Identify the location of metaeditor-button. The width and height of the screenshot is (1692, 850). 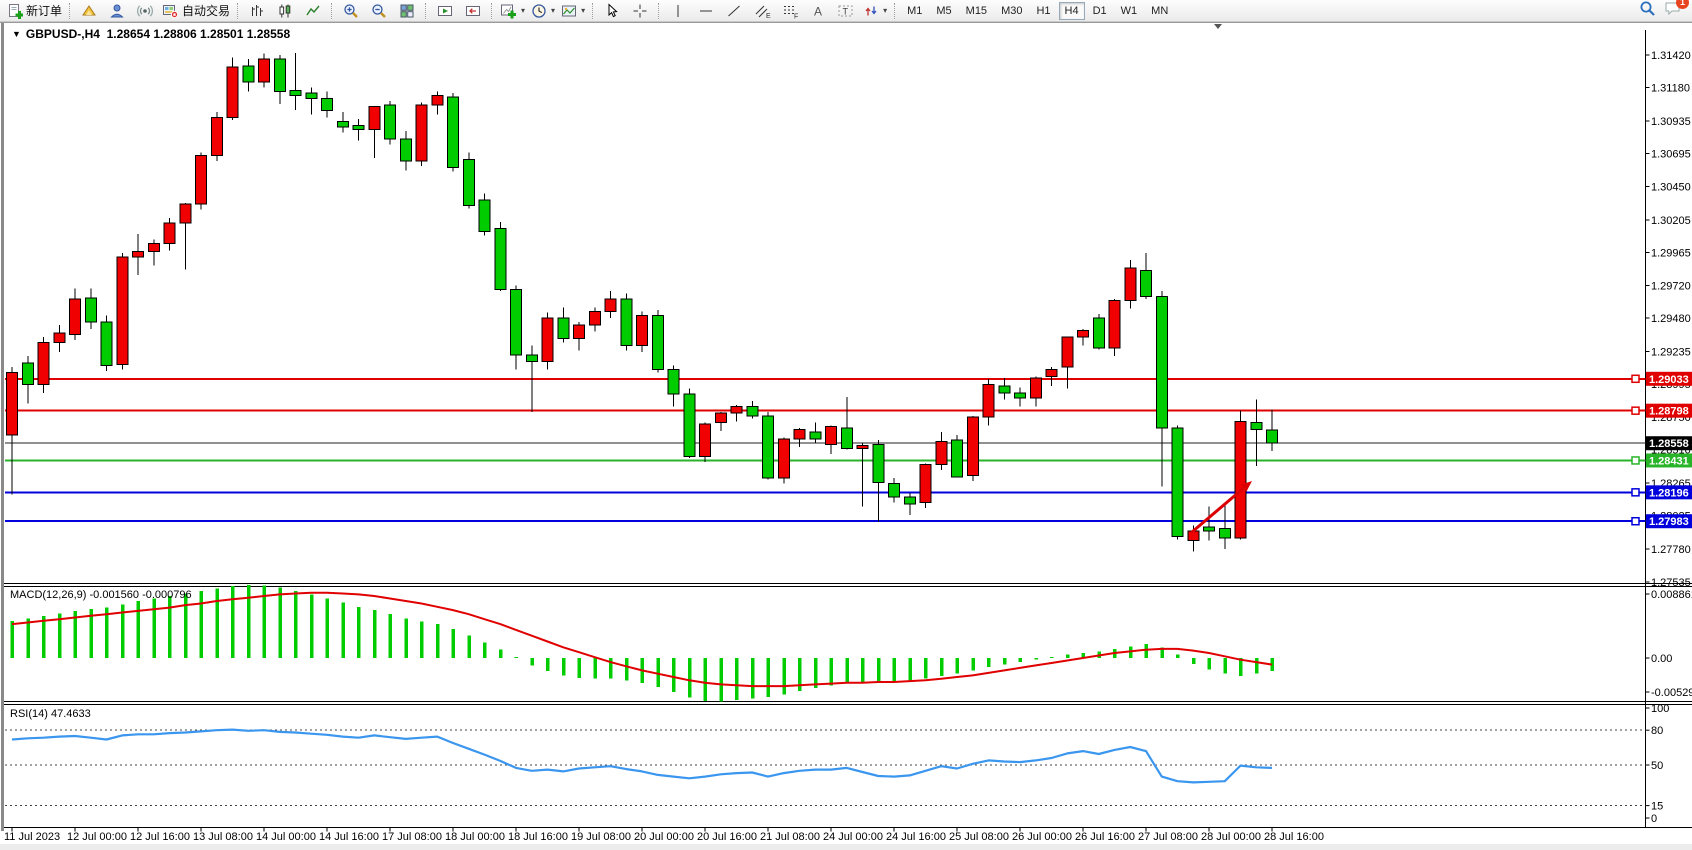
(89, 11).